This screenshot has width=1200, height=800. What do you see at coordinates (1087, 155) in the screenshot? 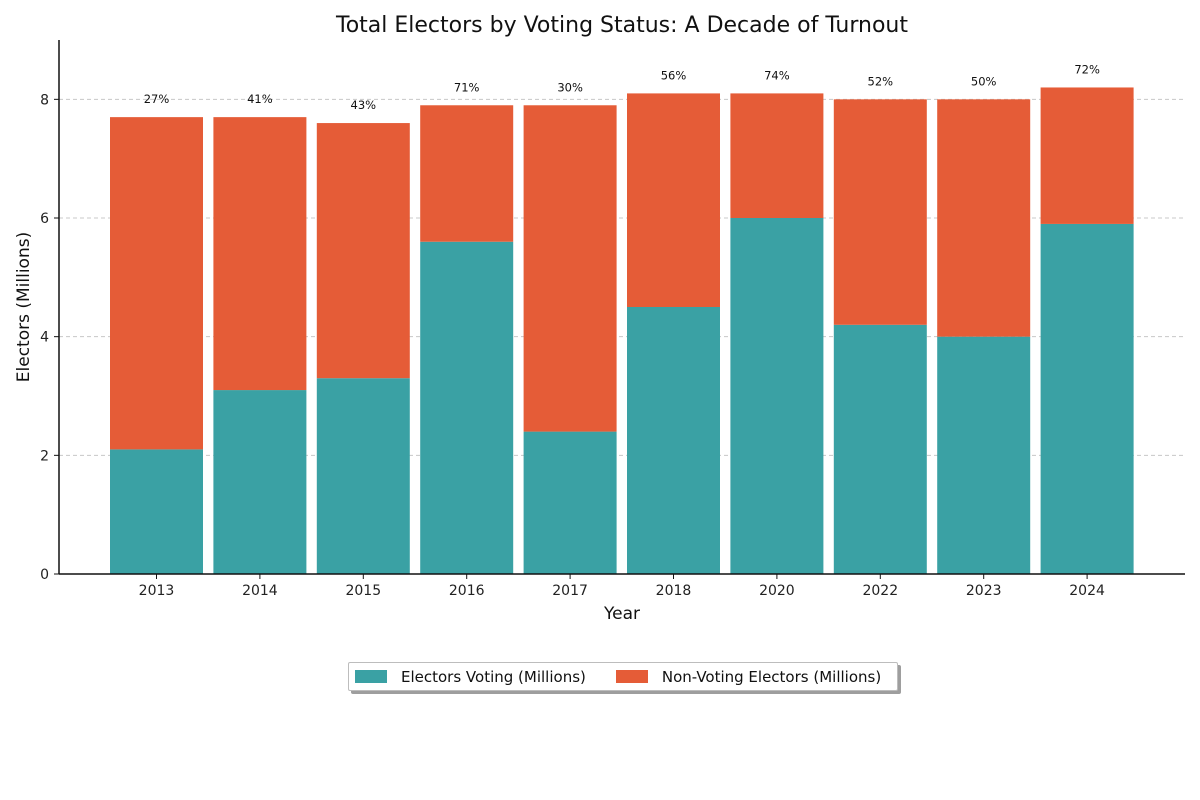
I see `bar-non-voting-2024` at bounding box center [1087, 155].